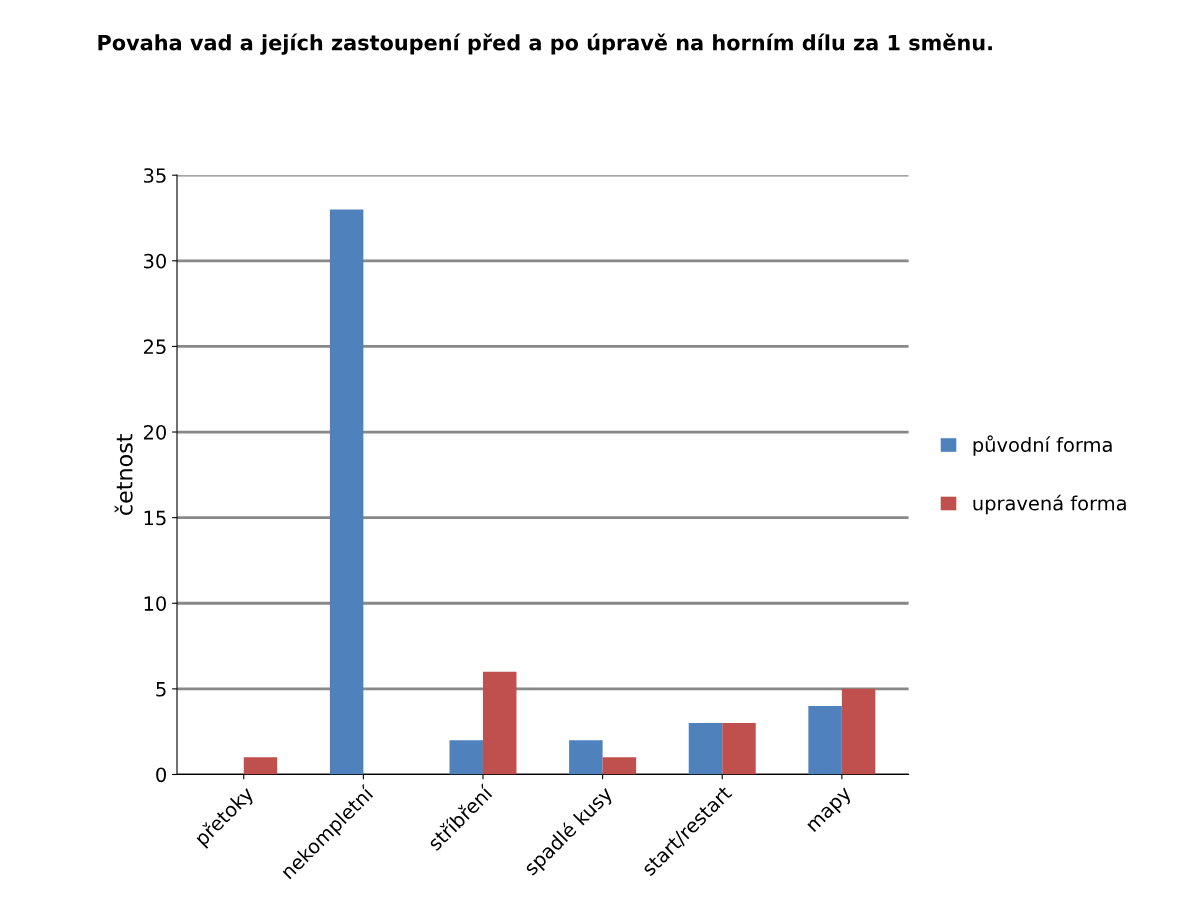 Image resolution: width=1180 pixels, height=922 pixels. Describe the element at coordinates (161, 775) in the screenshot. I see `y-tick-label: 0` at that location.